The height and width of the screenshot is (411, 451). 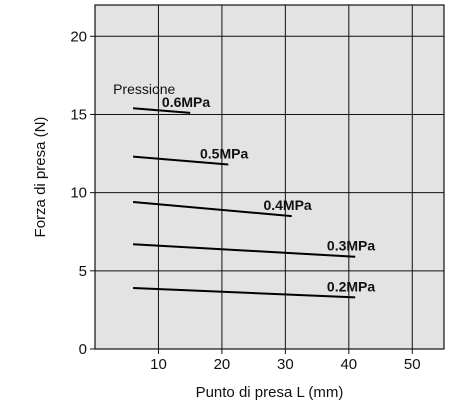 I want to click on series-label: 0.5MPa, so click(x=224, y=153).